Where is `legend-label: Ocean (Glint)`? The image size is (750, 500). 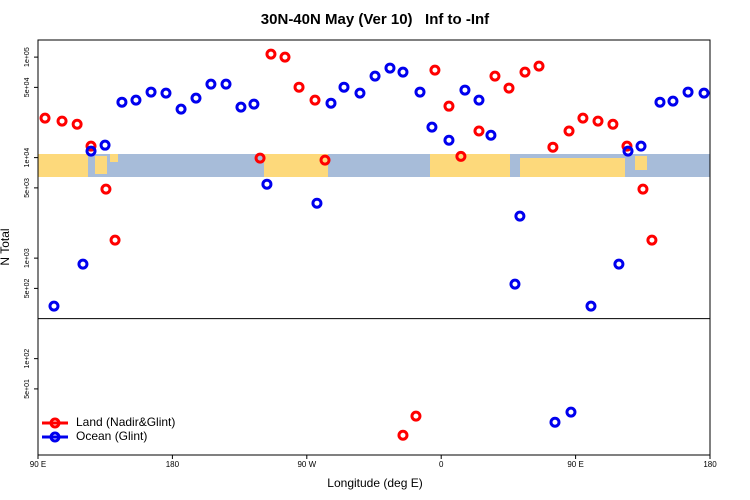
legend-label: Ocean (Glint) is located at coordinates (111, 436).